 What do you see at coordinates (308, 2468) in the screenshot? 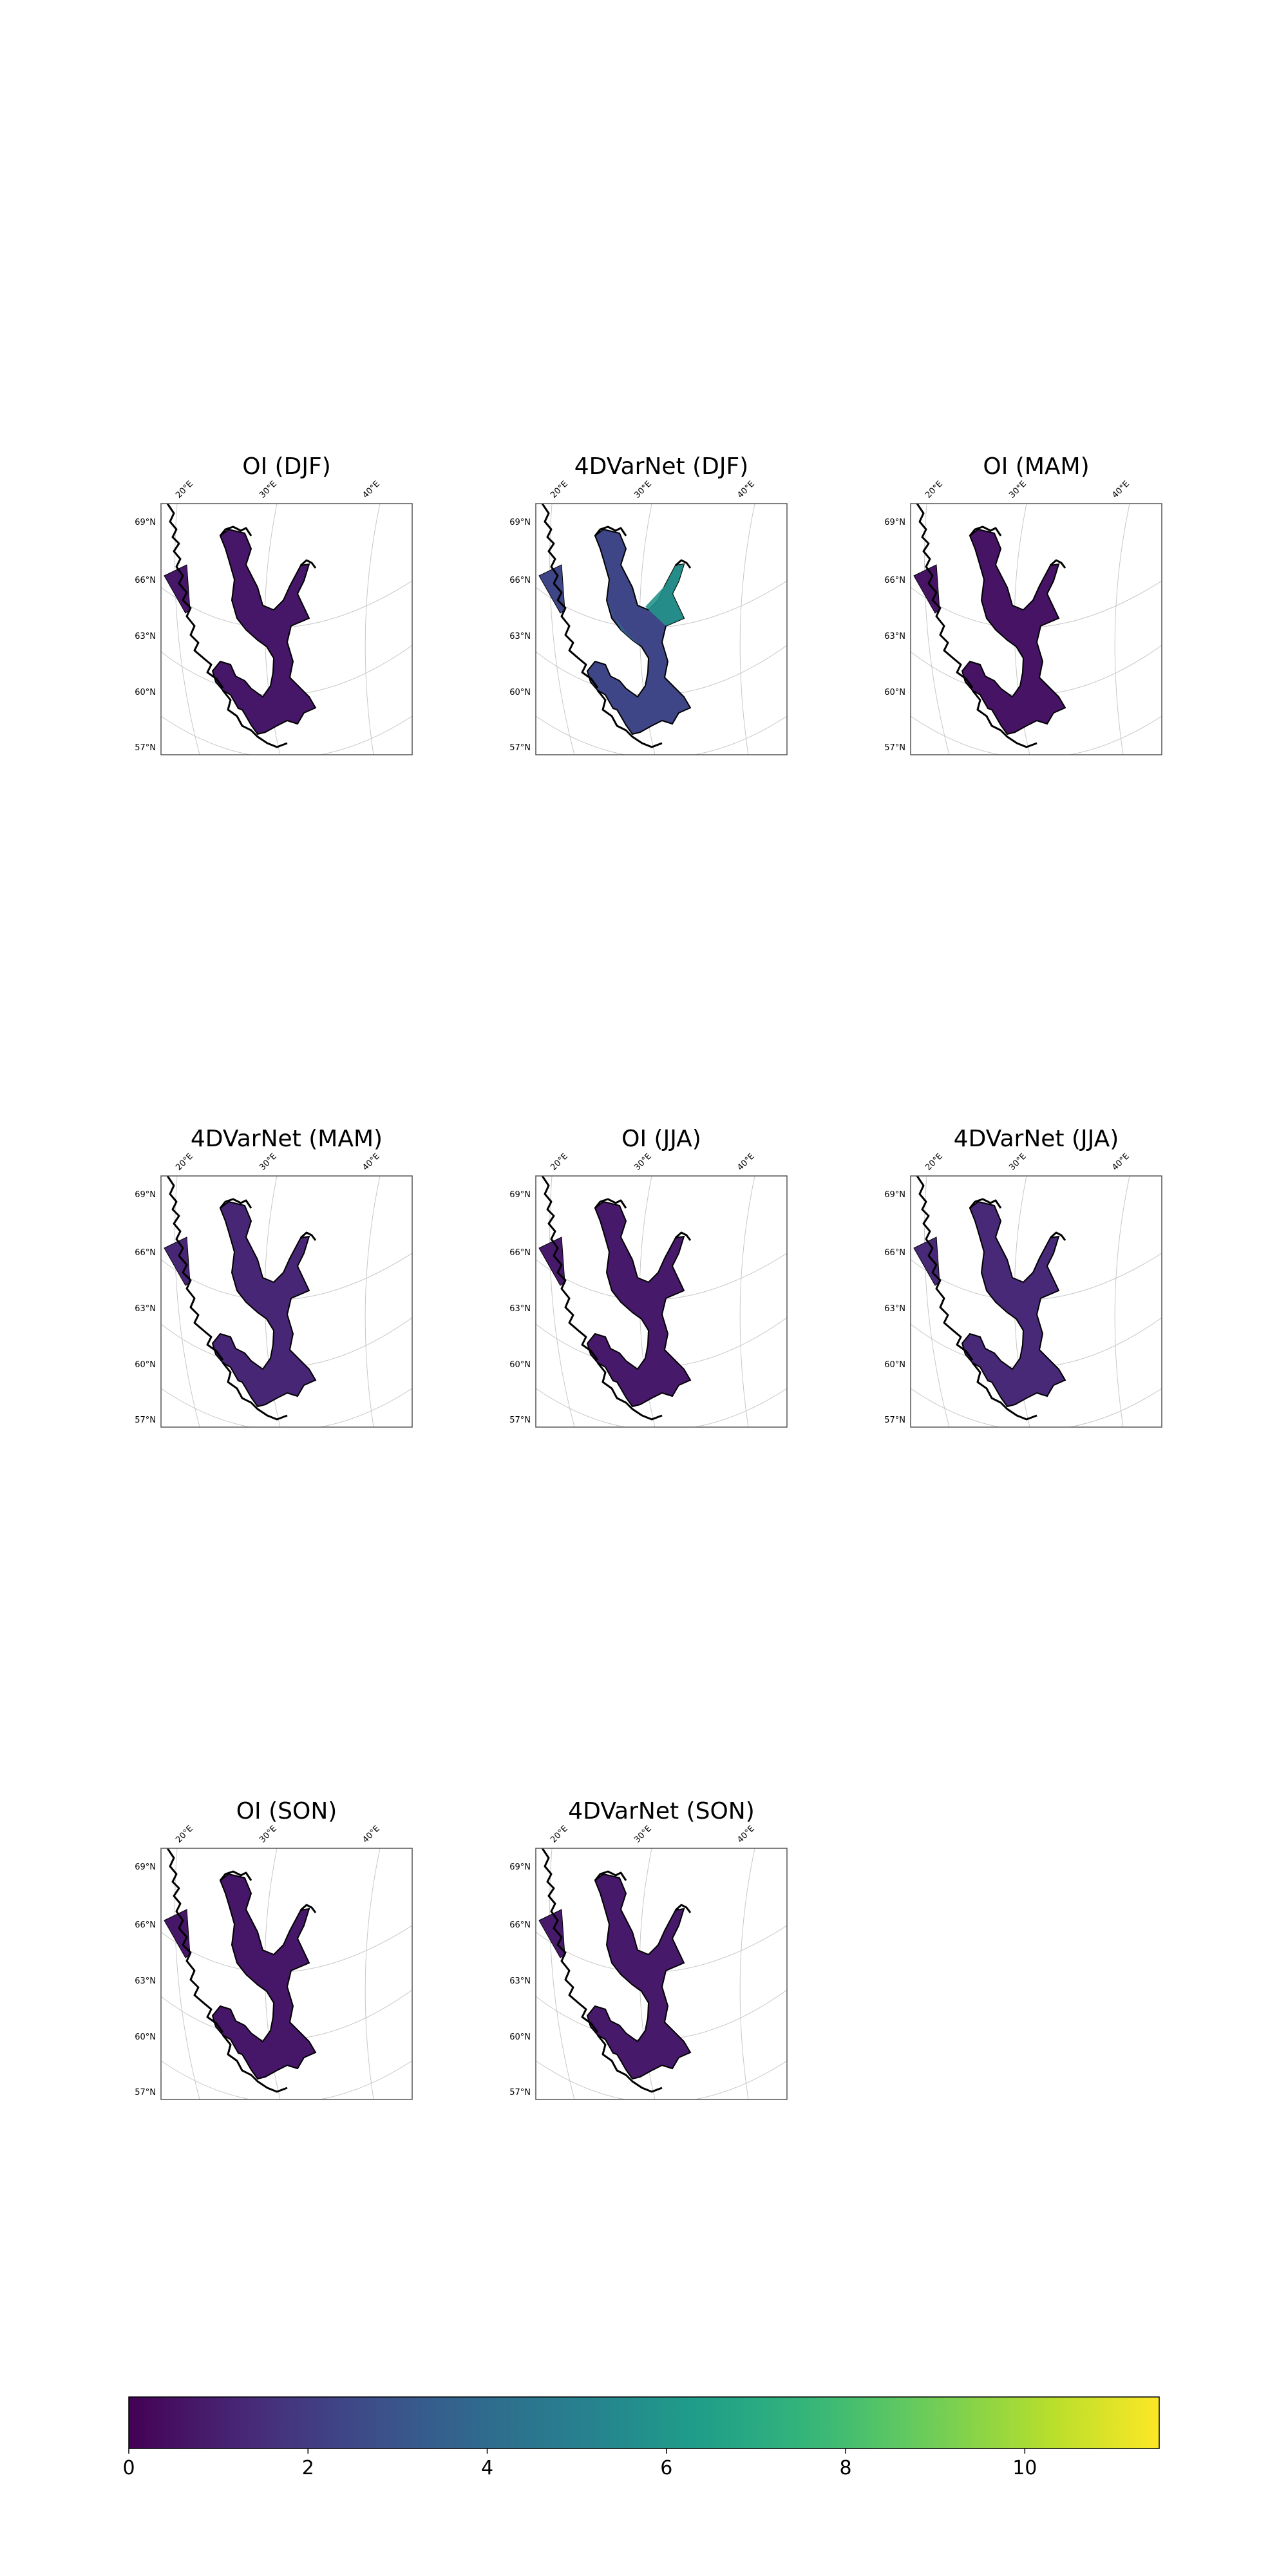
I see `colorbar-tick-label: 2` at bounding box center [308, 2468].